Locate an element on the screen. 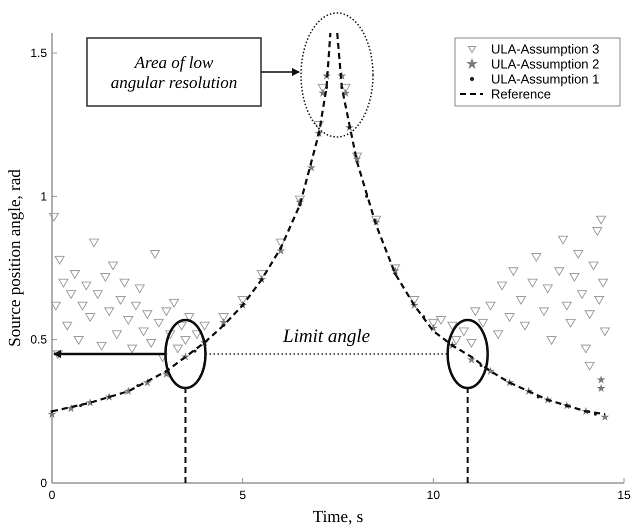 The height and width of the screenshot is (530, 632). x-tick-label: 0 is located at coordinates (52, 495).